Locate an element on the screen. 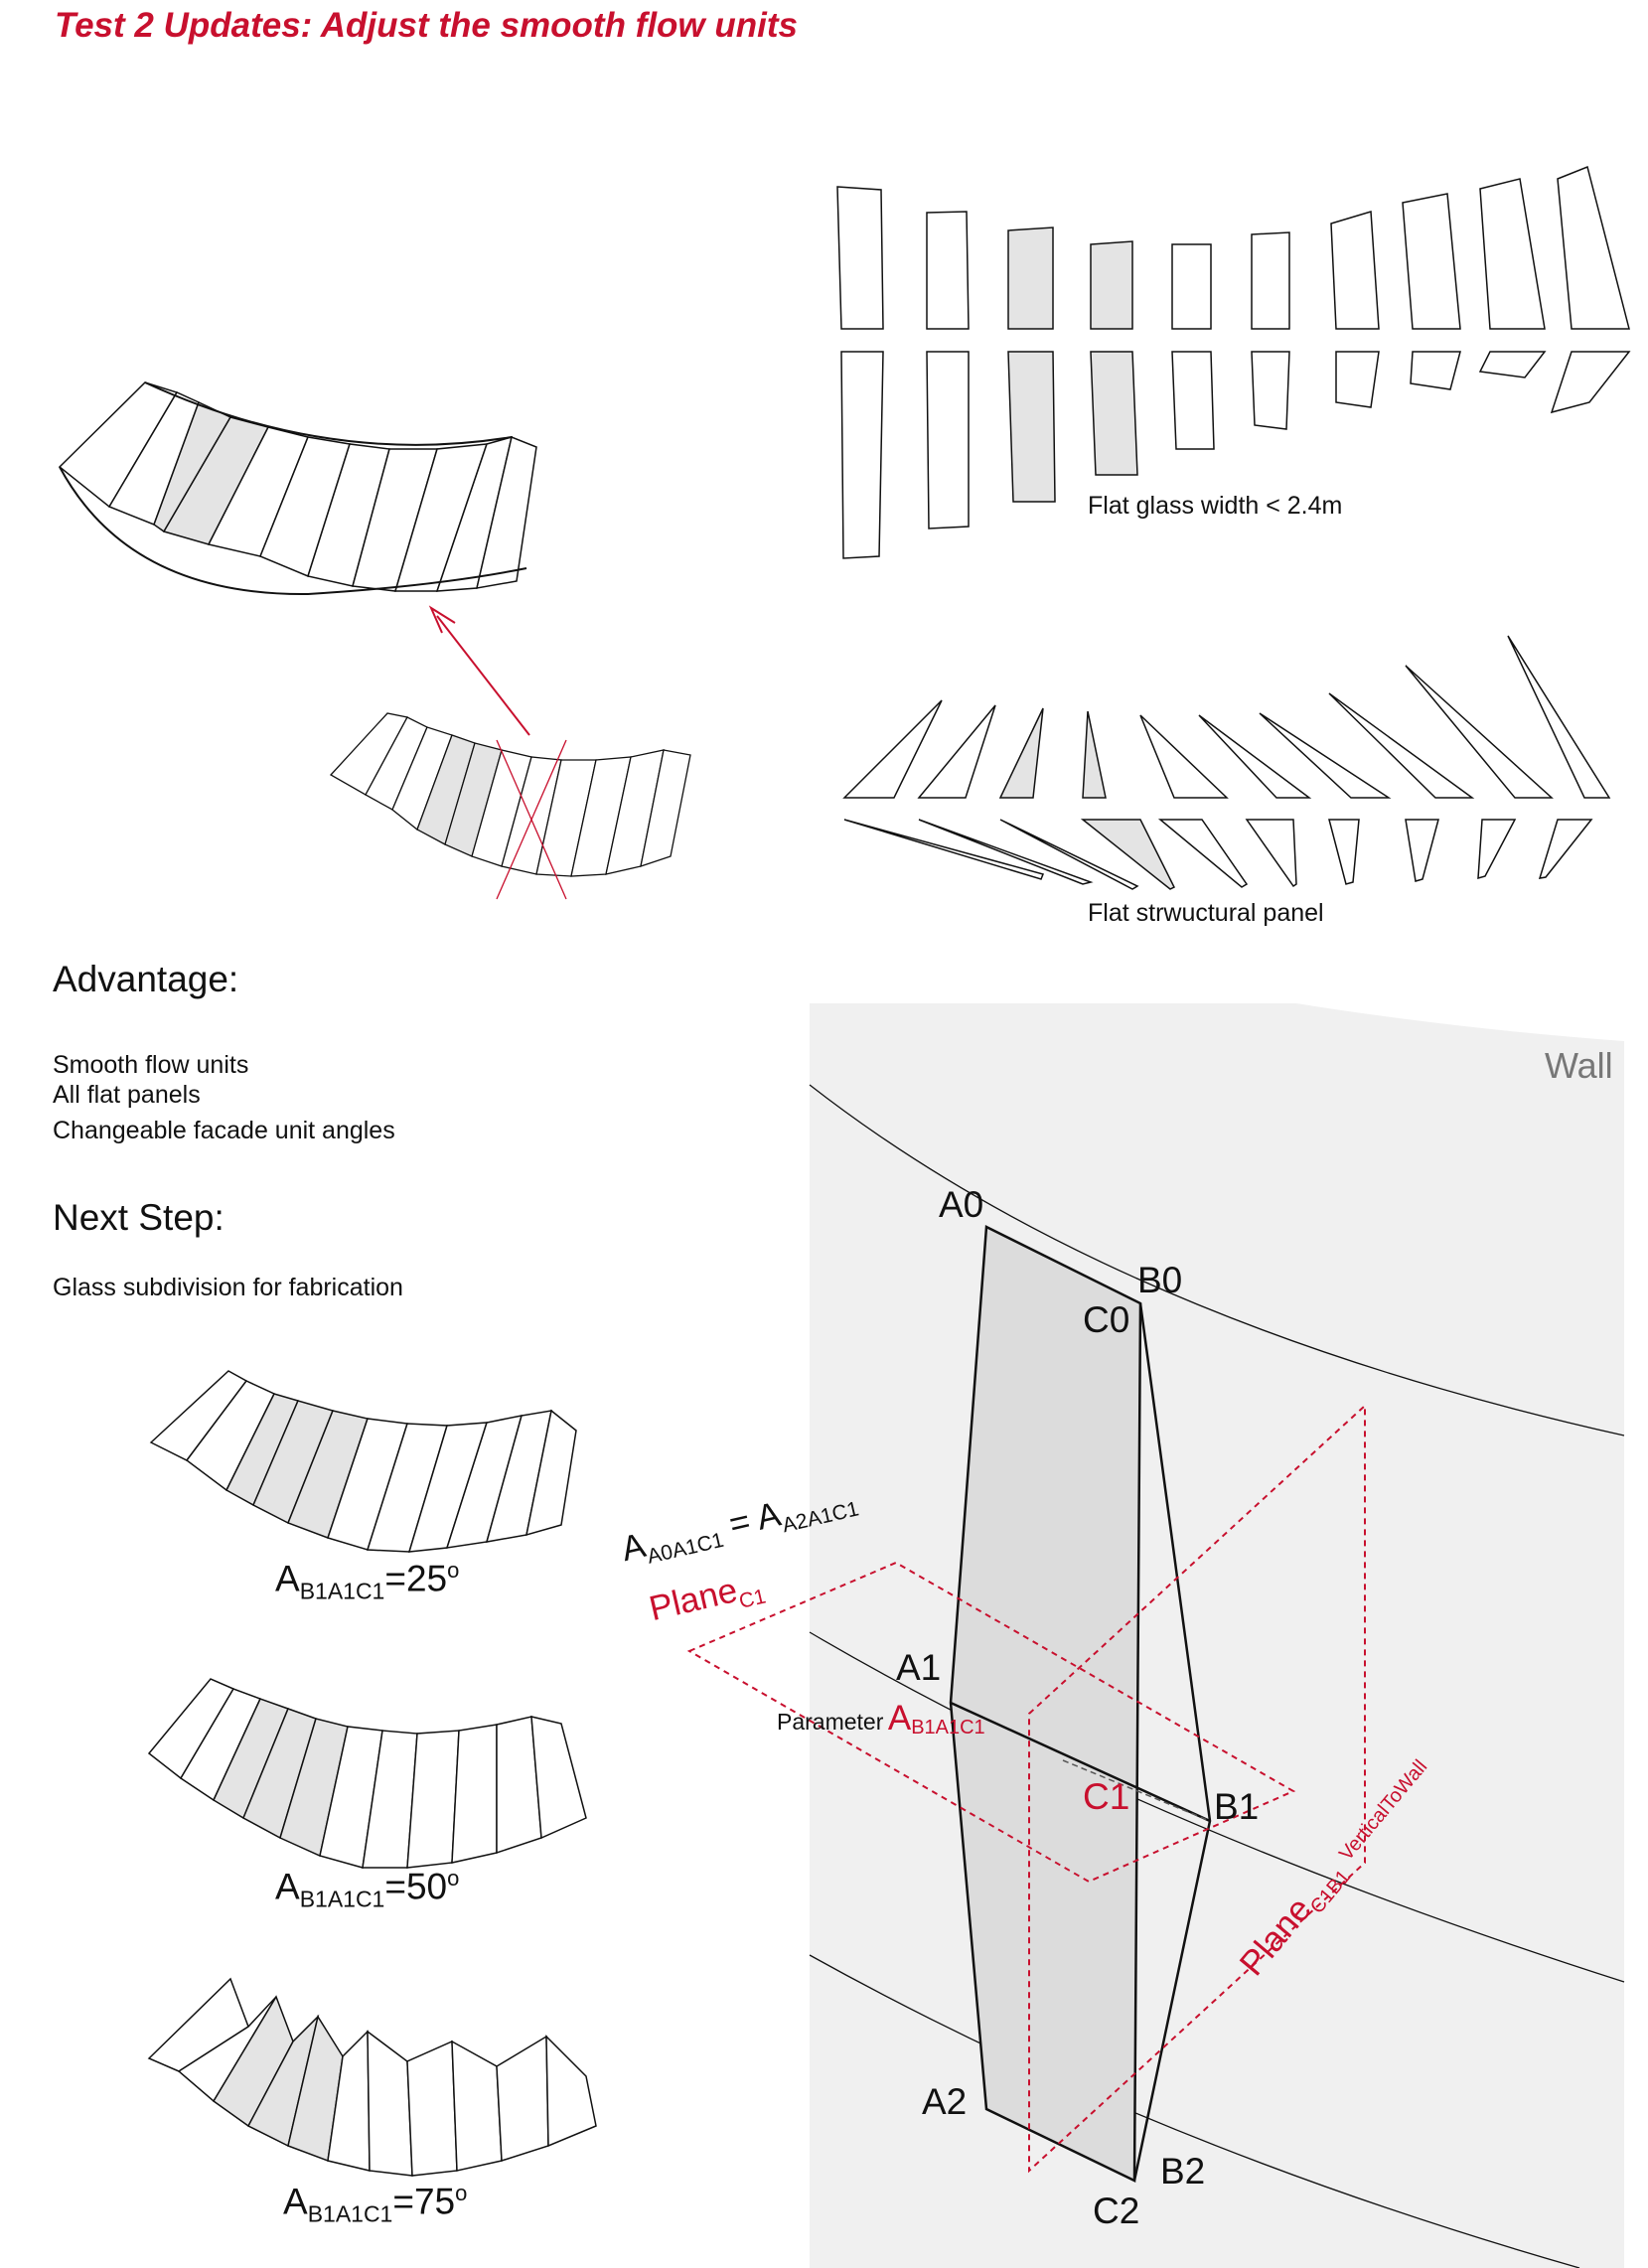 Image resolution: width=1648 pixels, height=2268 pixels. parameter-label: Parameter AB1A1C1 is located at coordinates (881, 1719).